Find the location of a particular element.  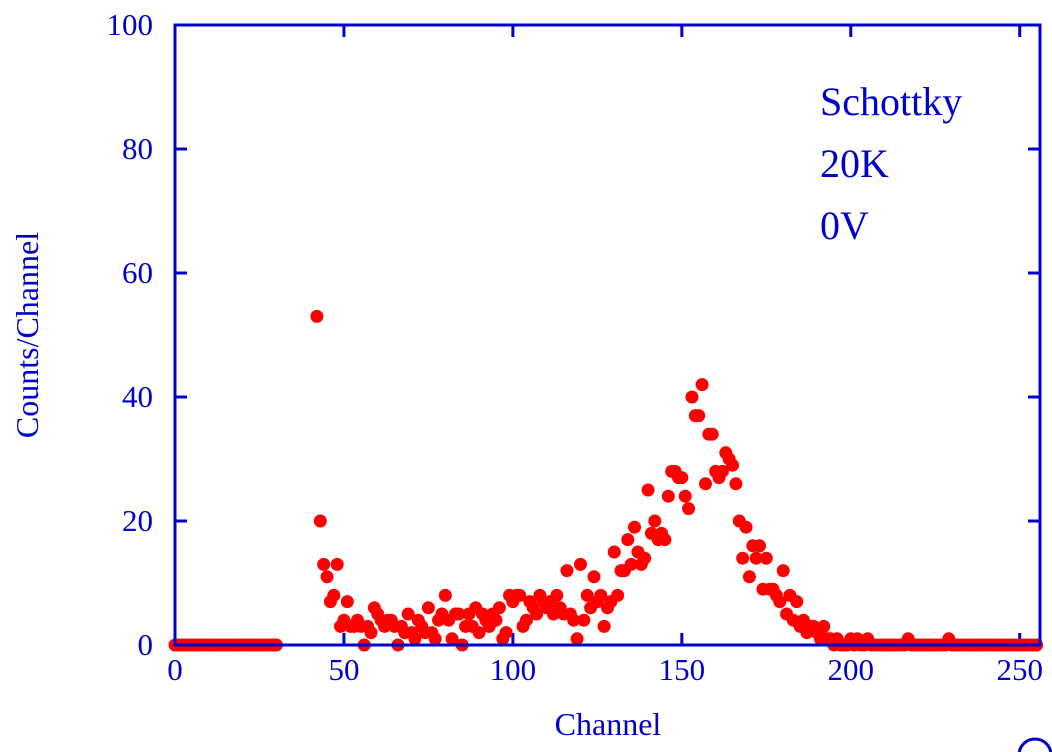

y-tick-label: 100 is located at coordinates (130, 24).